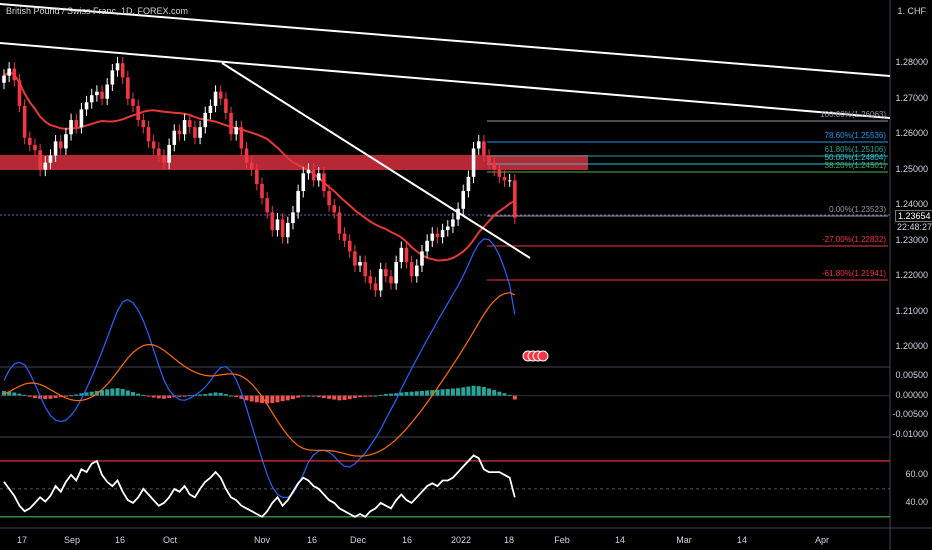 The height and width of the screenshot is (550, 932). What do you see at coordinates (911, 11) in the screenshot?
I see `currency-label: 1. CHF` at bounding box center [911, 11].